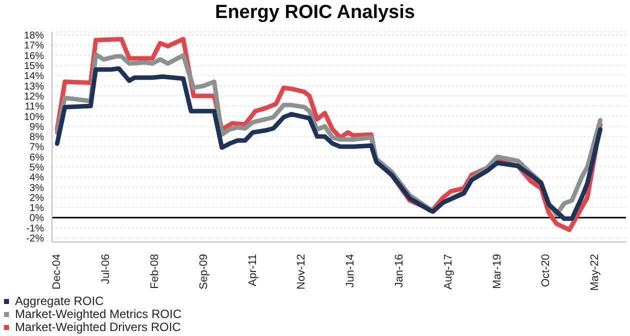 This screenshot has height=336, width=630. I want to click on y-tick-label: 4%, so click(37, 178).